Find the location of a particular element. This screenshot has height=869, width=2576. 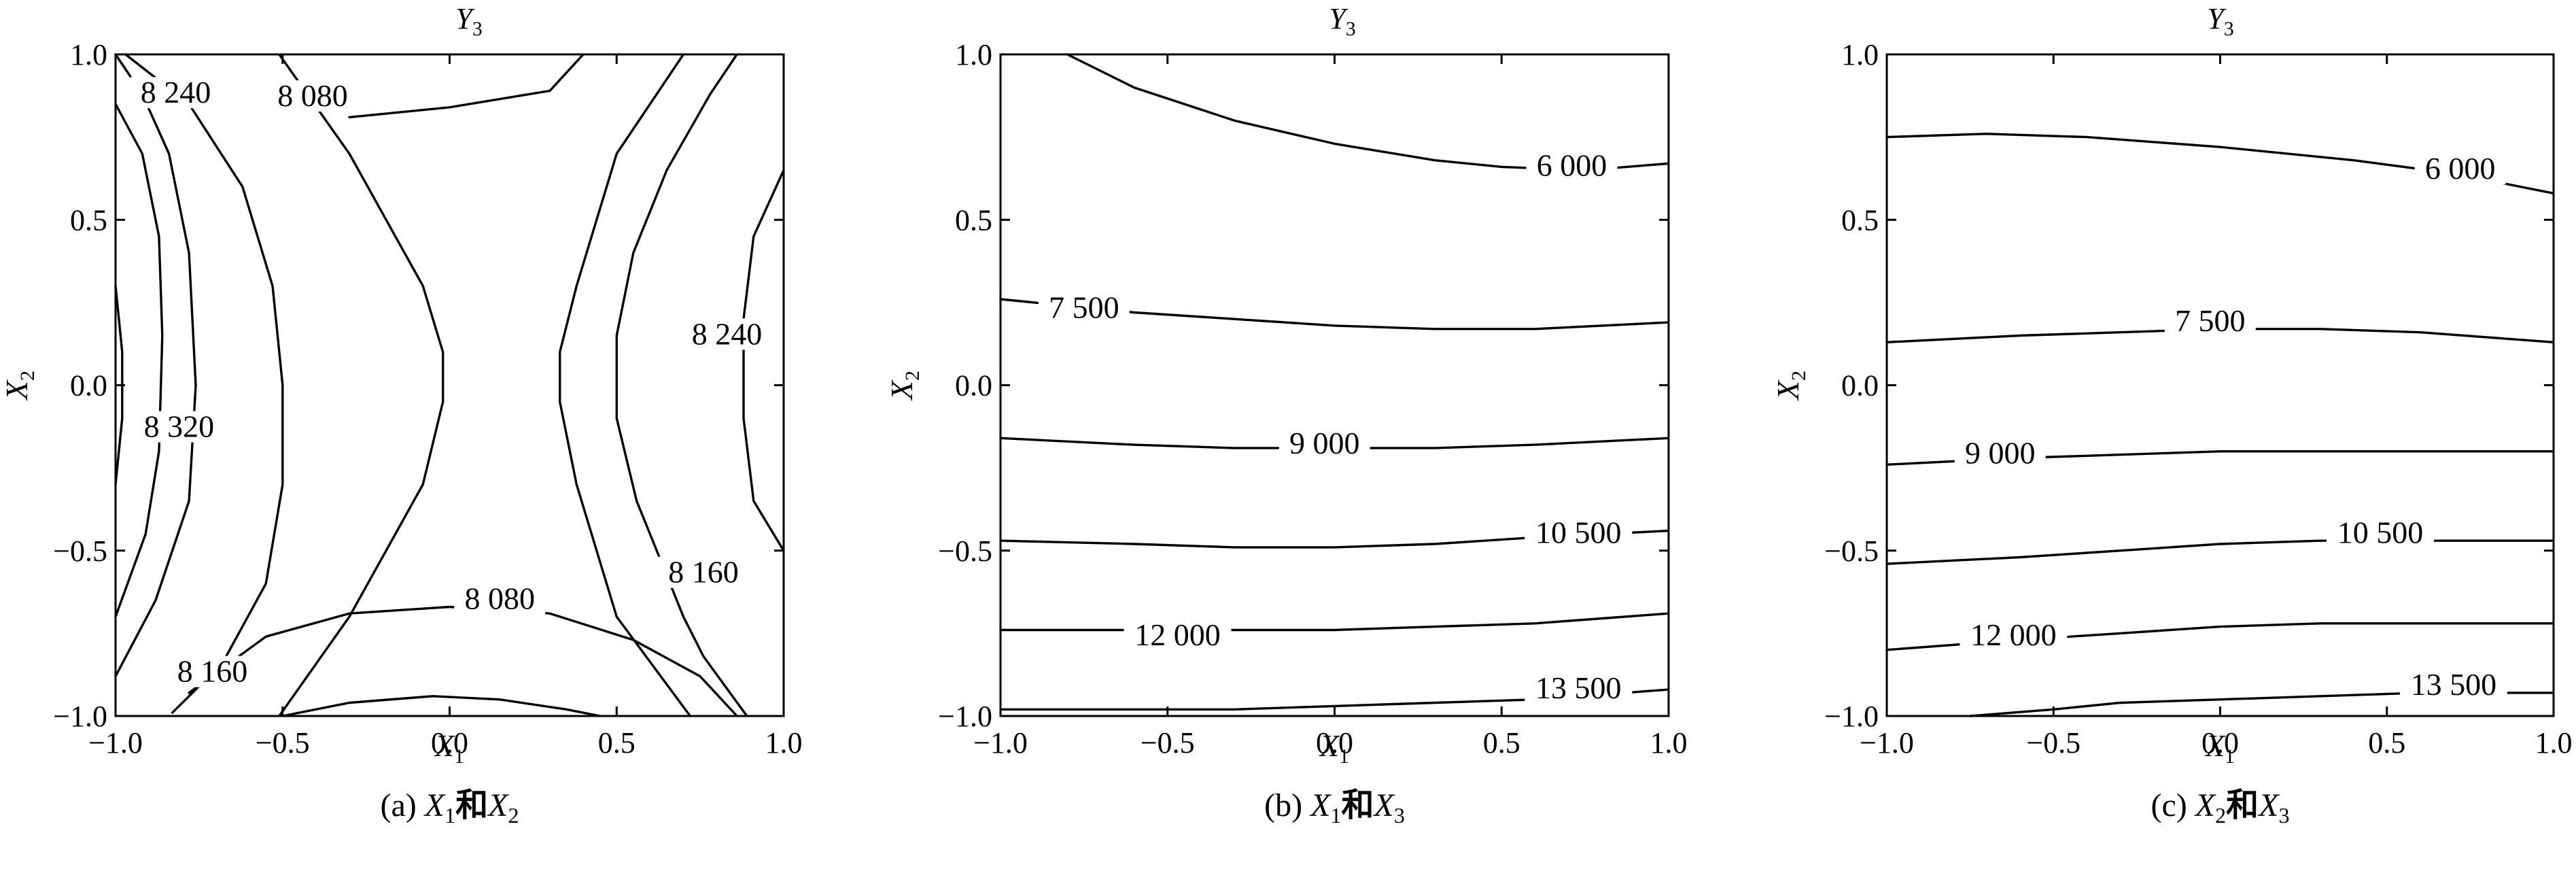

panel-caption: (c) X2和X3 is located at coordinates (2220, 807).